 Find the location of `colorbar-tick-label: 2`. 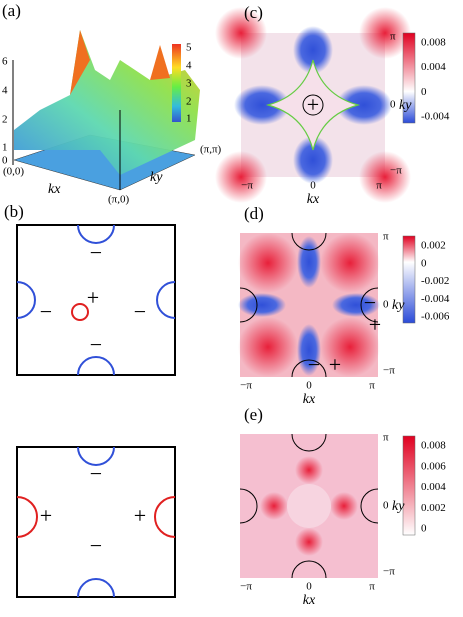

colorbar-tick-label: 2 is located at coordinates (189, 102).